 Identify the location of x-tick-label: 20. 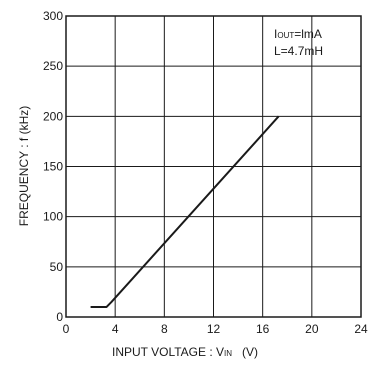
(312, 329).